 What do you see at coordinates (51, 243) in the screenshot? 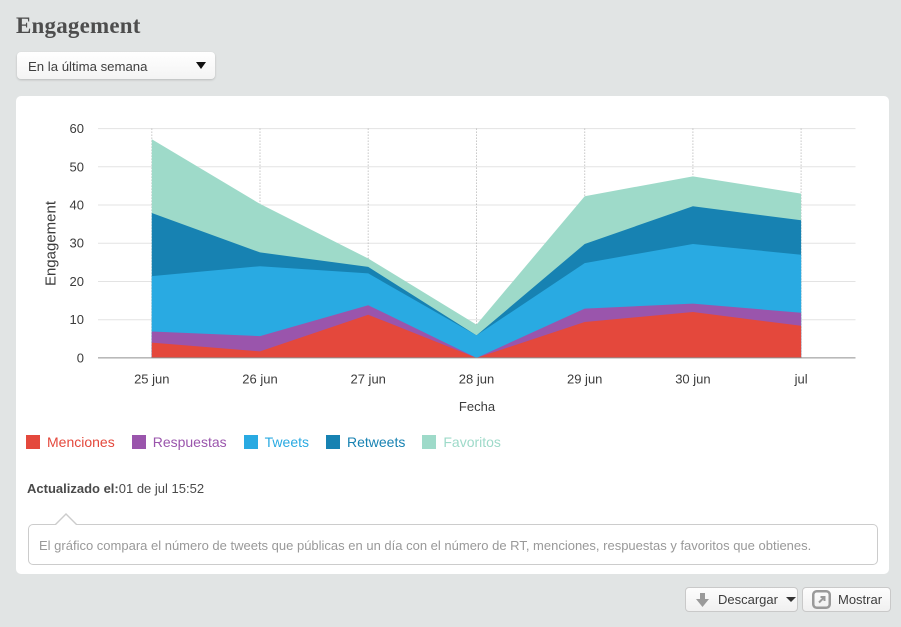
I see `svg-text: Engagement` at bounding box center [51, 243].